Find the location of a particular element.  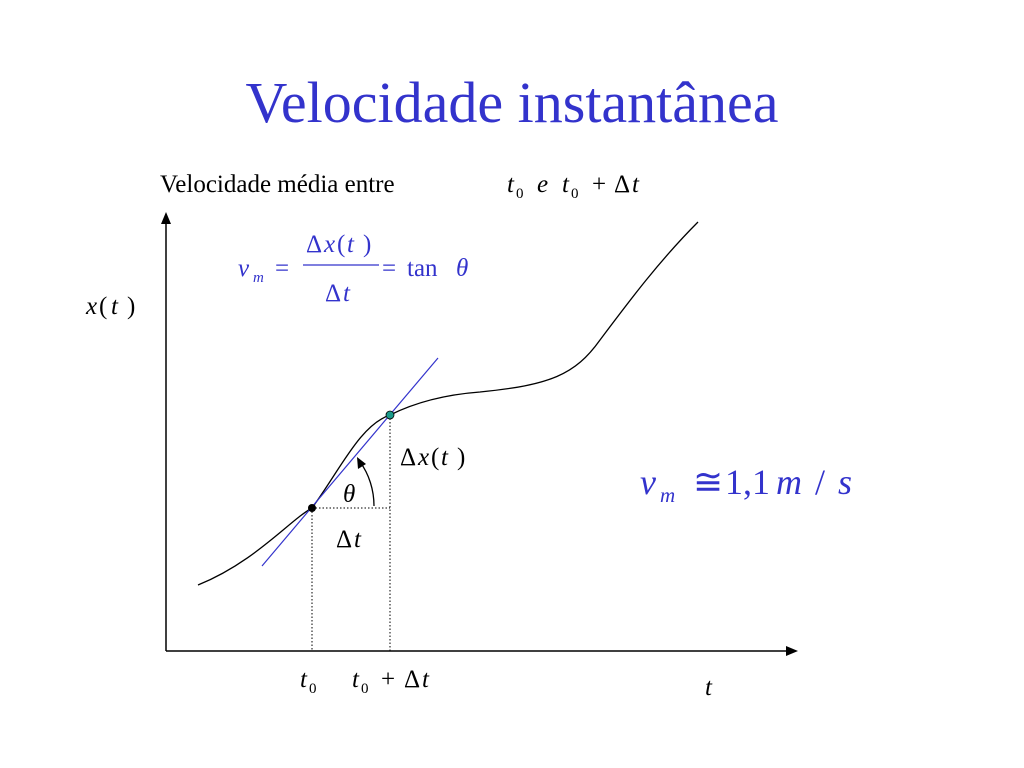

formula-num-delta: Δ is located at coordinates (314, 244).